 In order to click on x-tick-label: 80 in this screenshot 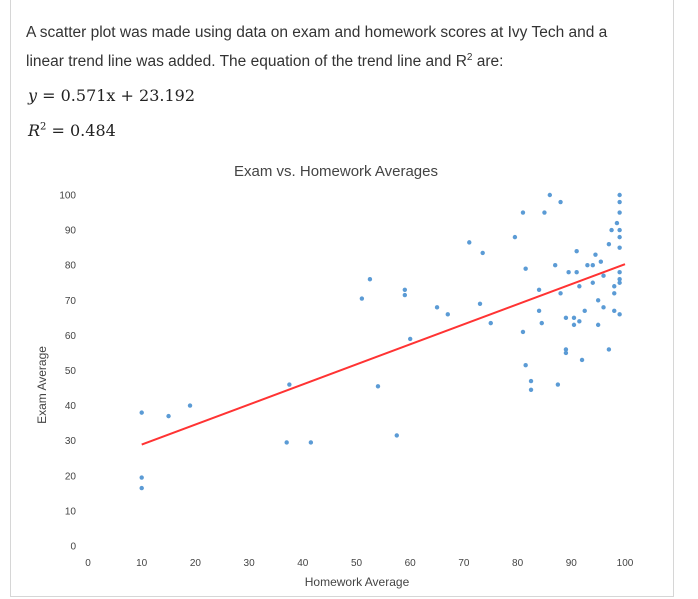, I will do `click(518, 563)`.